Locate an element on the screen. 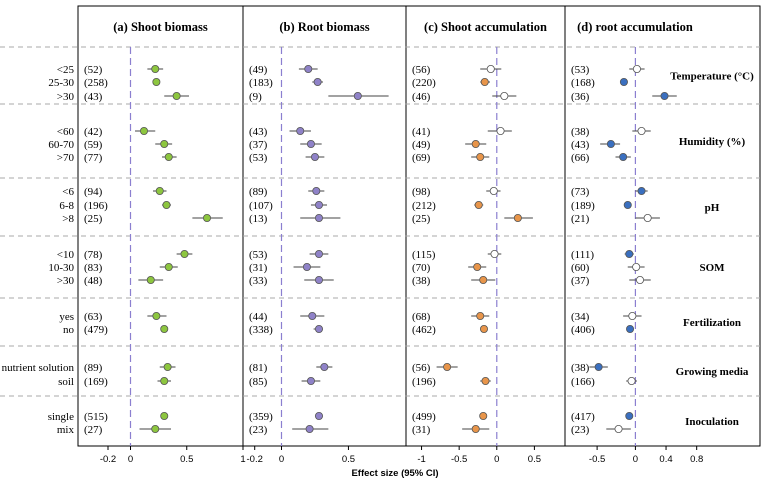 The image size is (763, 481). sample-size-label: (111) is located at coordinates (582, 255).